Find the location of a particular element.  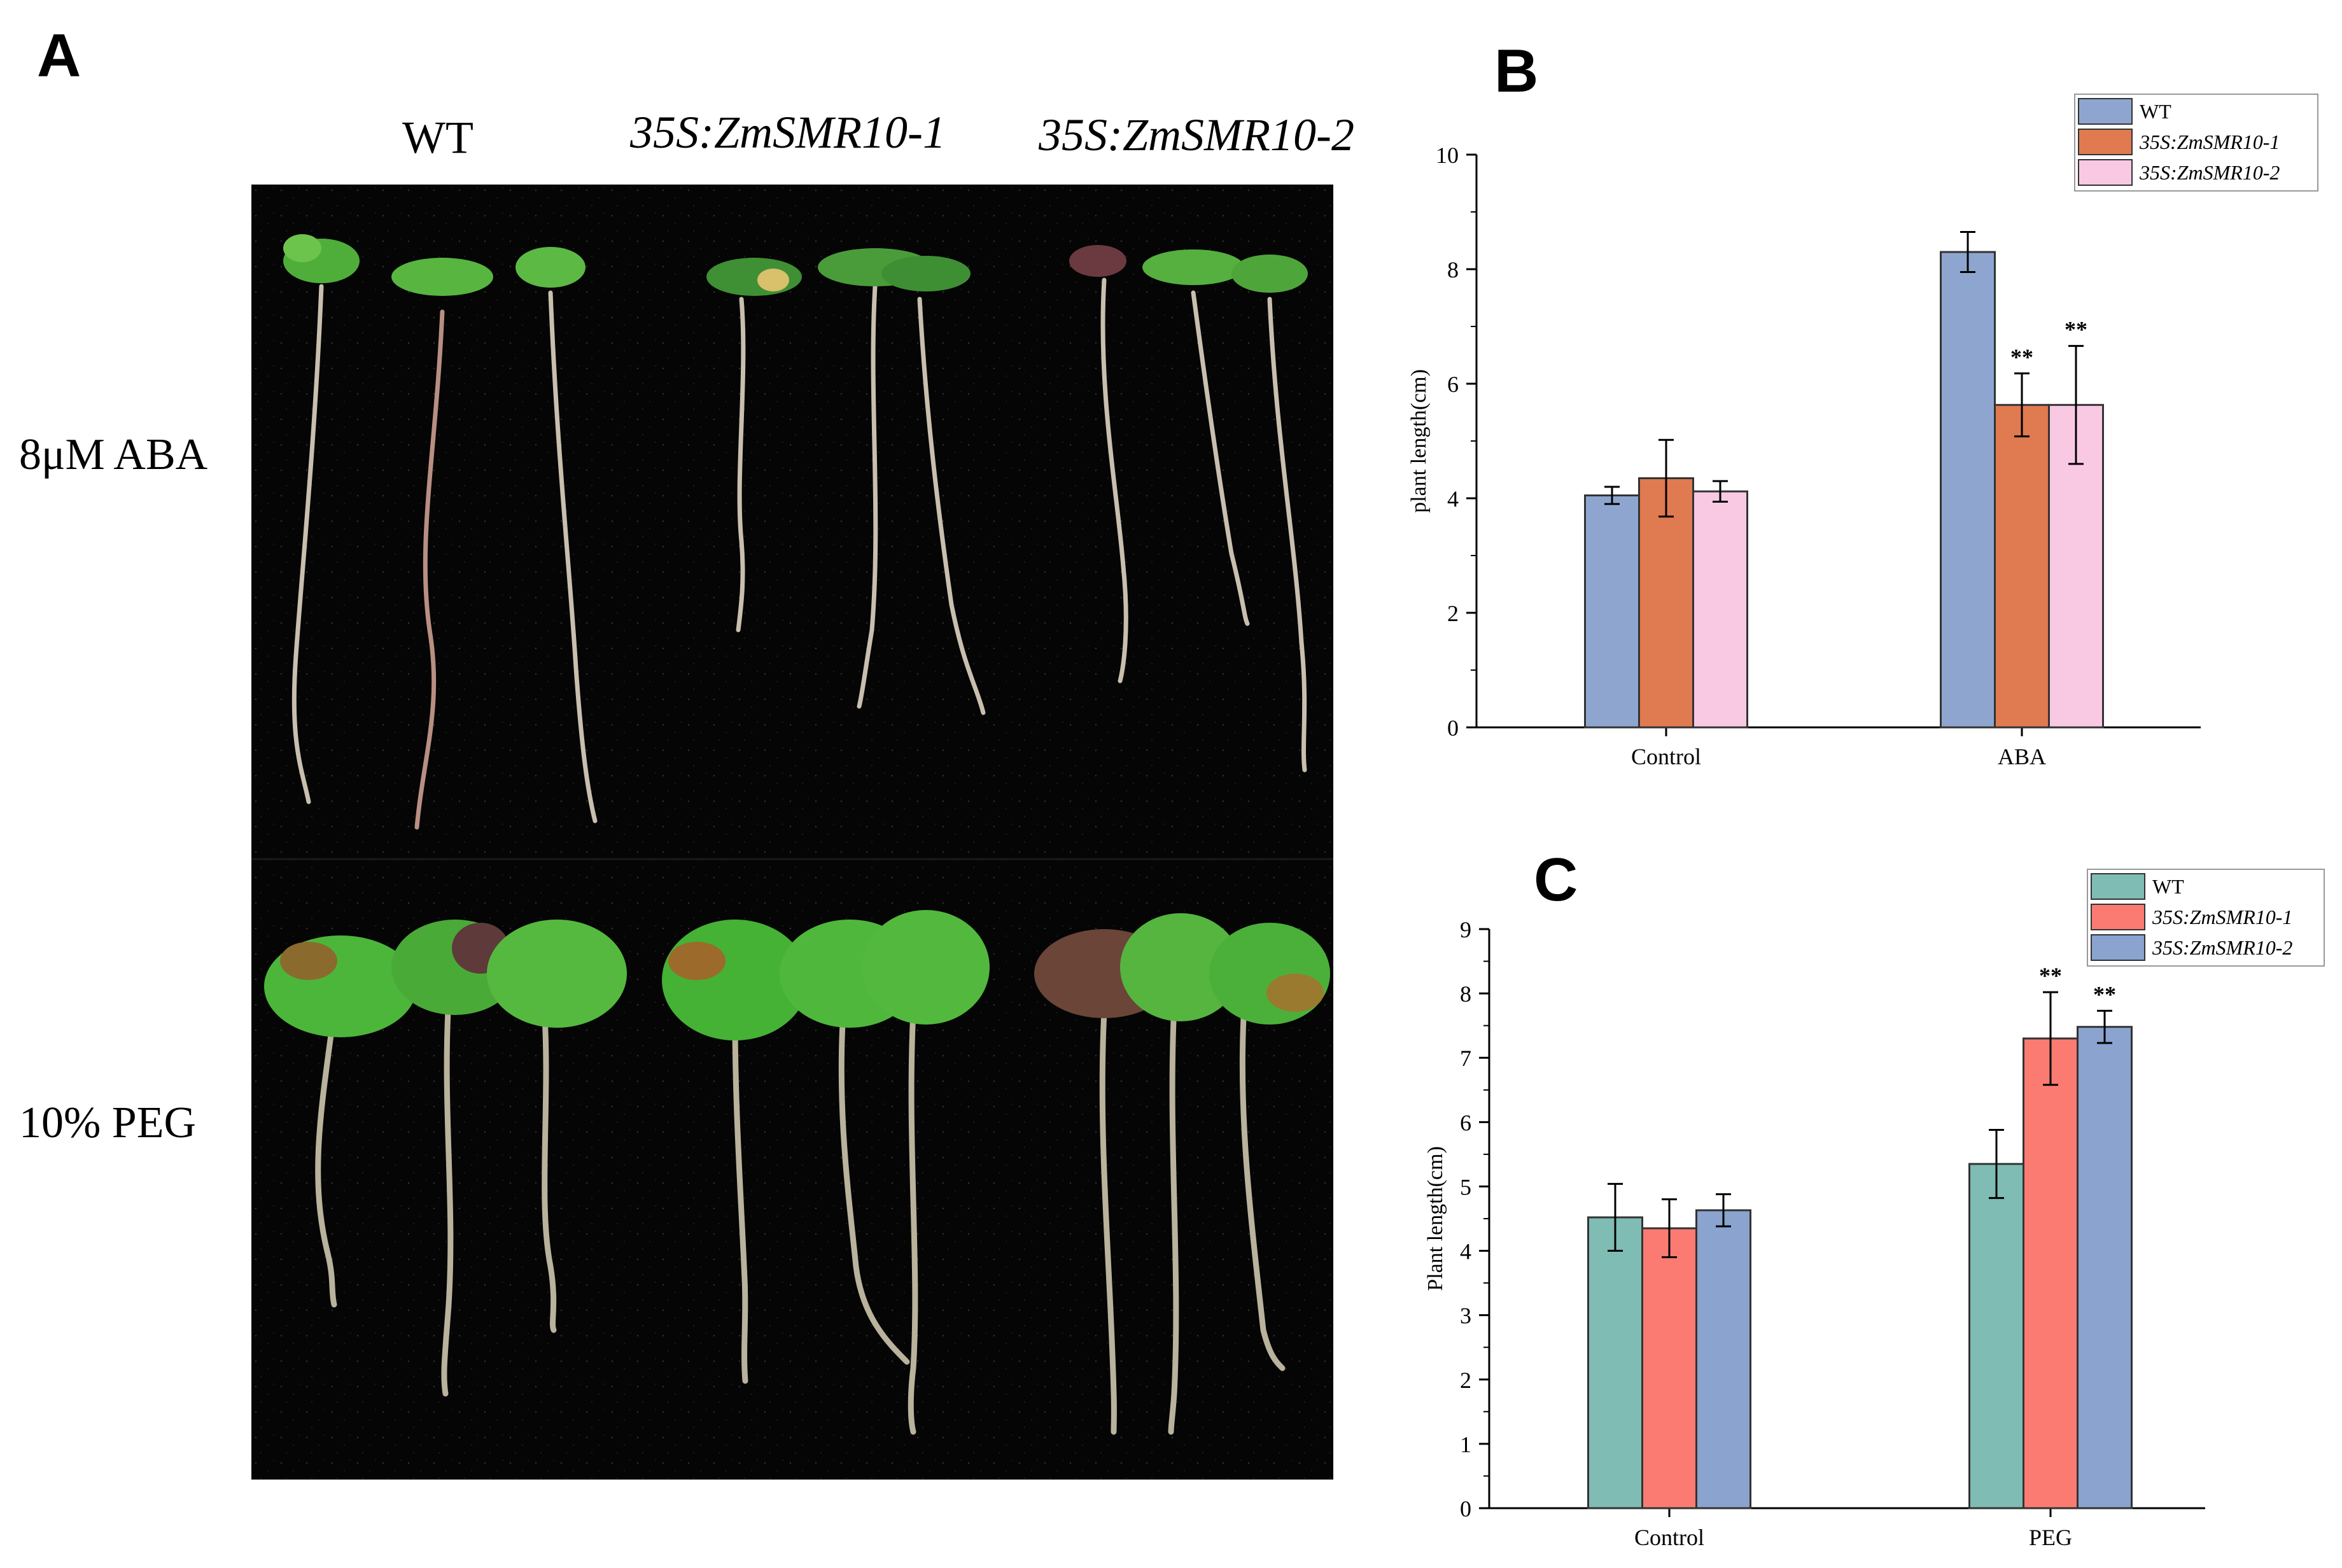

y-tick-label: 10 is located at coordinates (1447, 155).